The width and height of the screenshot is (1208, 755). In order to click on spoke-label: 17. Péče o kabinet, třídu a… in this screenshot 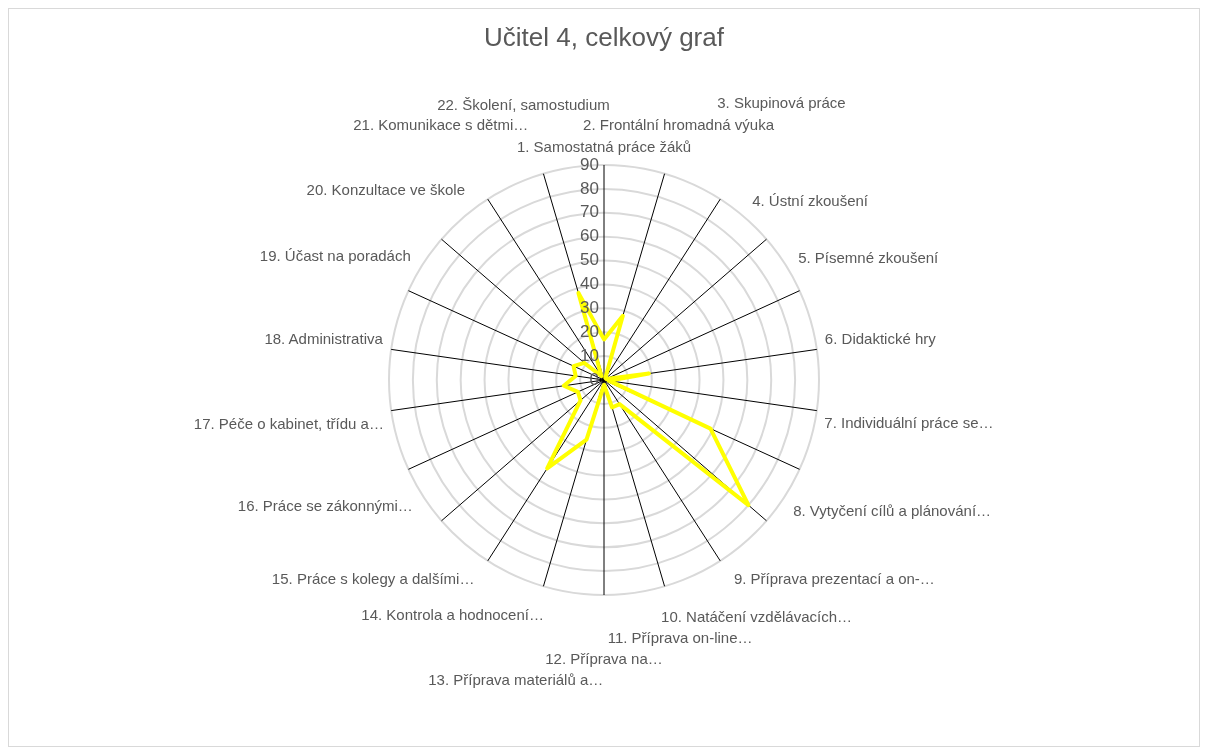, I will do `click(288, 424)`.